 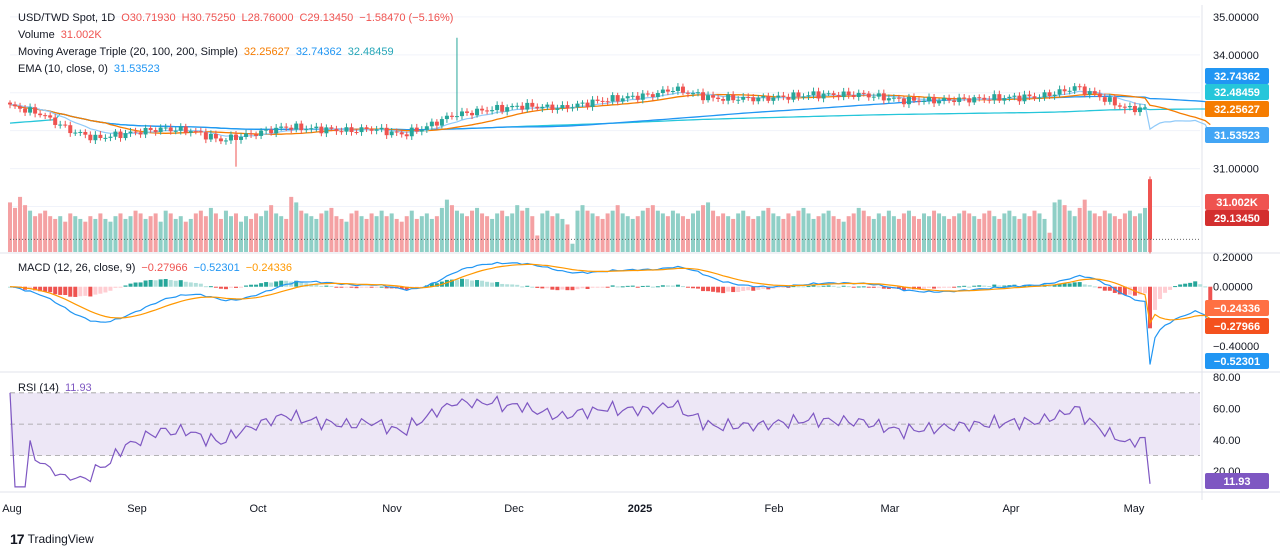 I want to click on x-axis-label: Apr, so click(x=1010, y=509).